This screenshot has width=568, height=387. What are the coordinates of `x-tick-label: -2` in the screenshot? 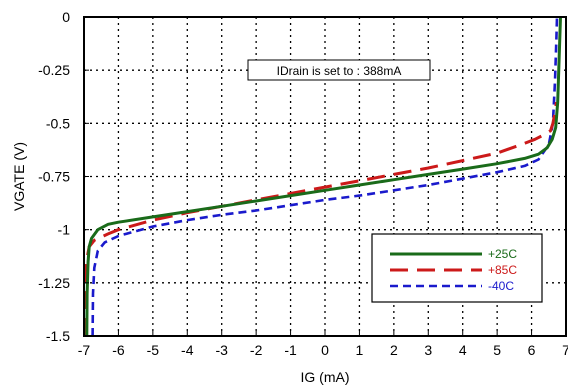 It's located at (256, 350).